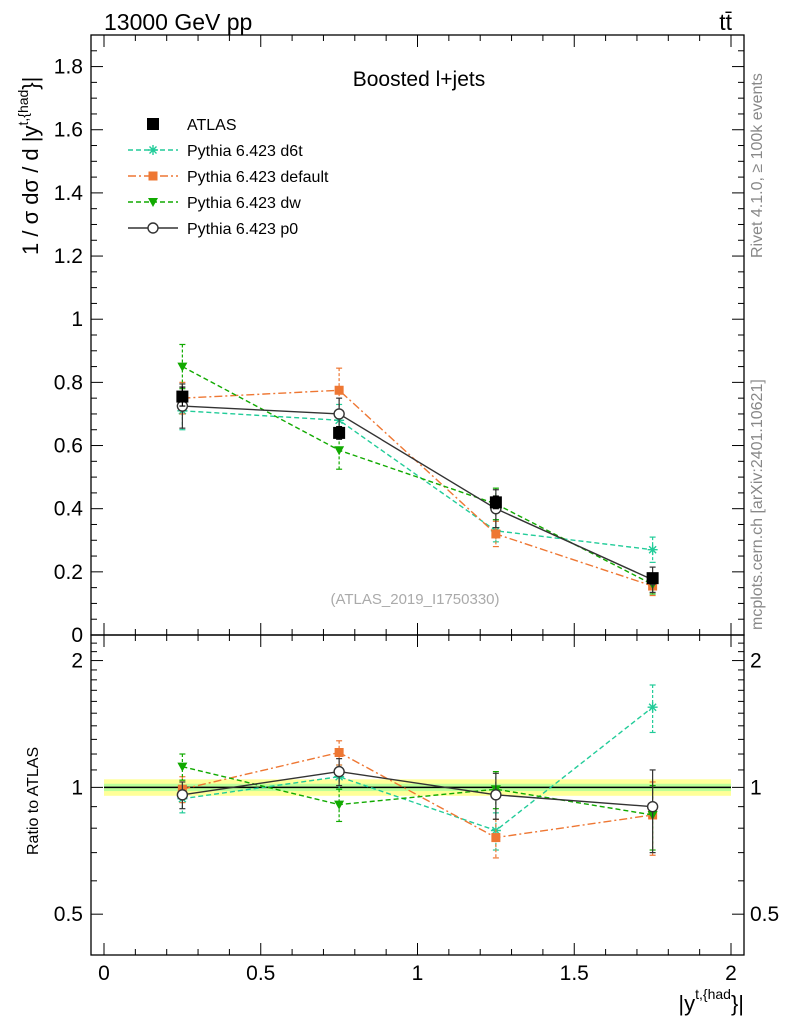 This screenshot has width=786, height=1024. I want to click on legend-label: Pythia 6.423 default, so click(258, 177).